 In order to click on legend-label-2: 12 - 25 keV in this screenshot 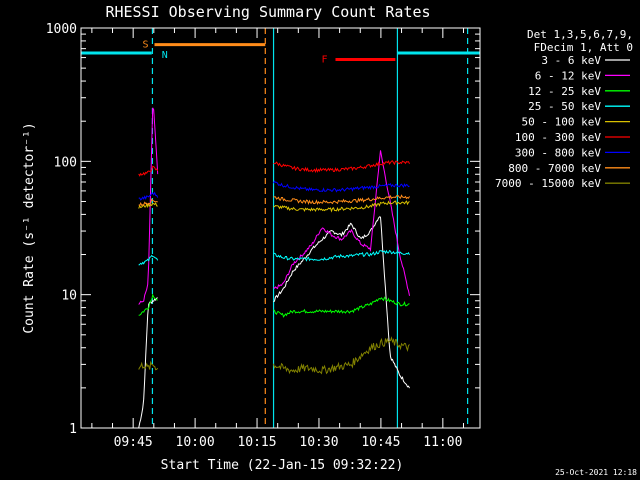, I will do `click(564, 91)`.